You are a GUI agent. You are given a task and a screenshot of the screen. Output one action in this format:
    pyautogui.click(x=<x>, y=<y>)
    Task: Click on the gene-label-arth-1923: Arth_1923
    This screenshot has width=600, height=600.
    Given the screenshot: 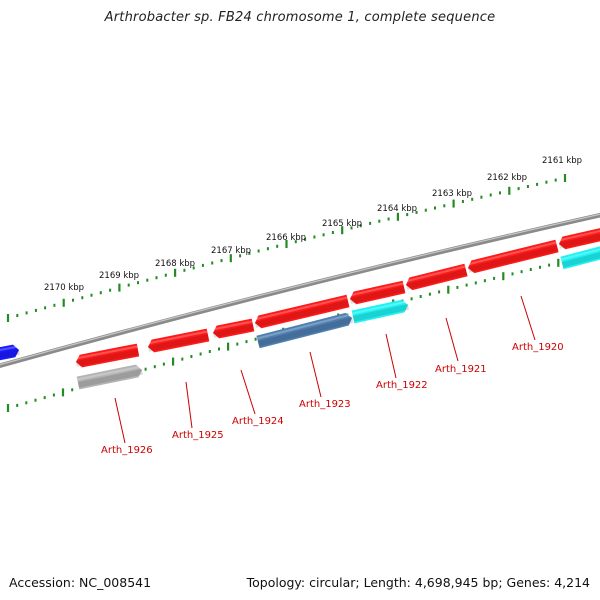 What is the action you would take?
    pyautogui.click(x=325, y=404)
    